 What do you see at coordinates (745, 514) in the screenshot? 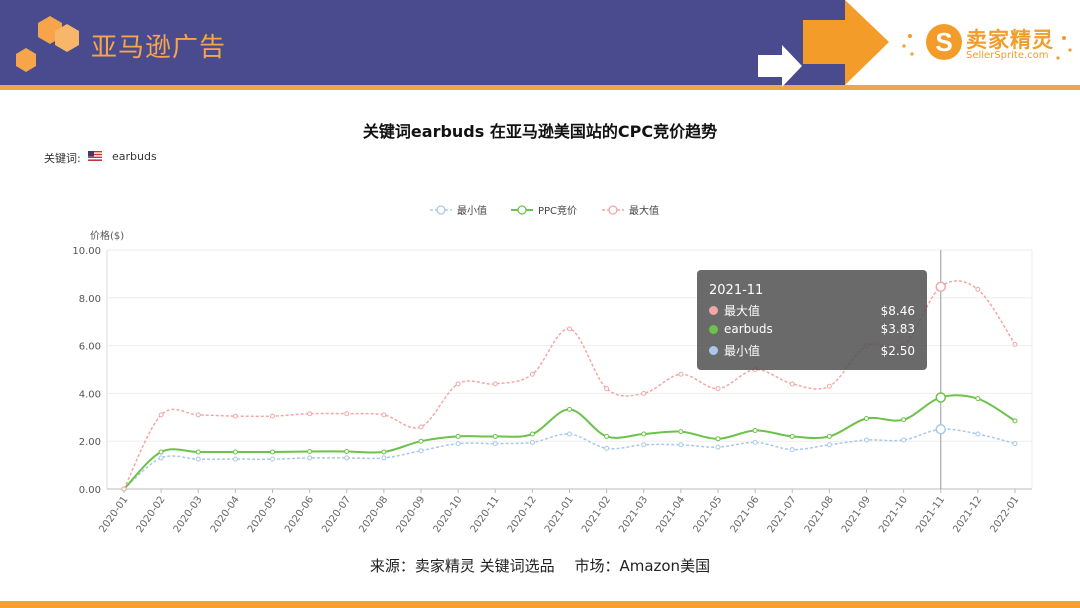
I see `x-tick-label: 2021-06` at bounding box center [745, 514].